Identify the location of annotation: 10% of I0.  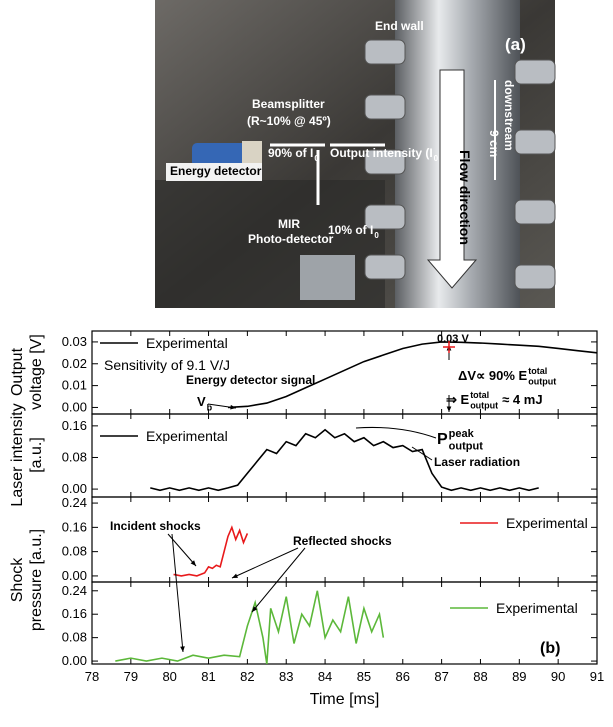
(353, 231).